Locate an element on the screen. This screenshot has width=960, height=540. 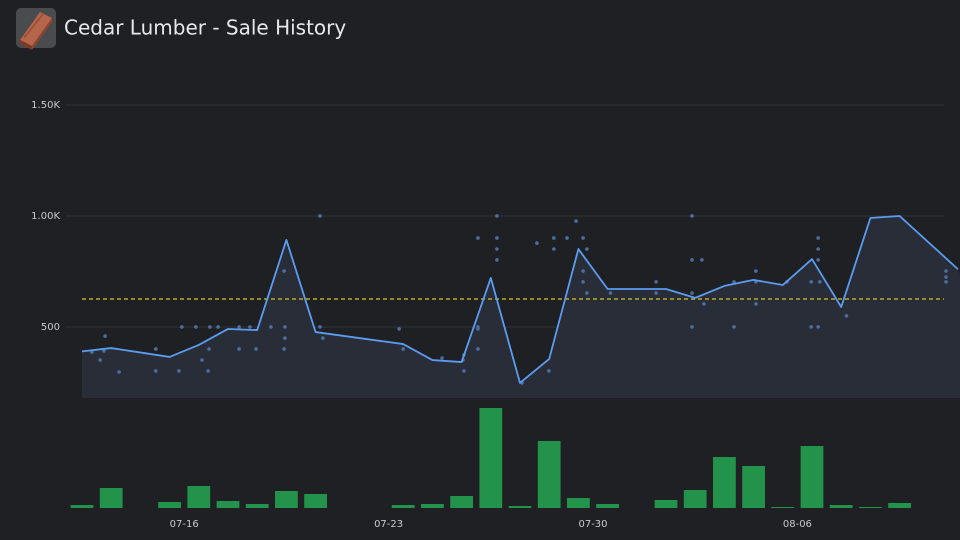
y-tick-label: 1.50K is located at coordinates (45, 105).